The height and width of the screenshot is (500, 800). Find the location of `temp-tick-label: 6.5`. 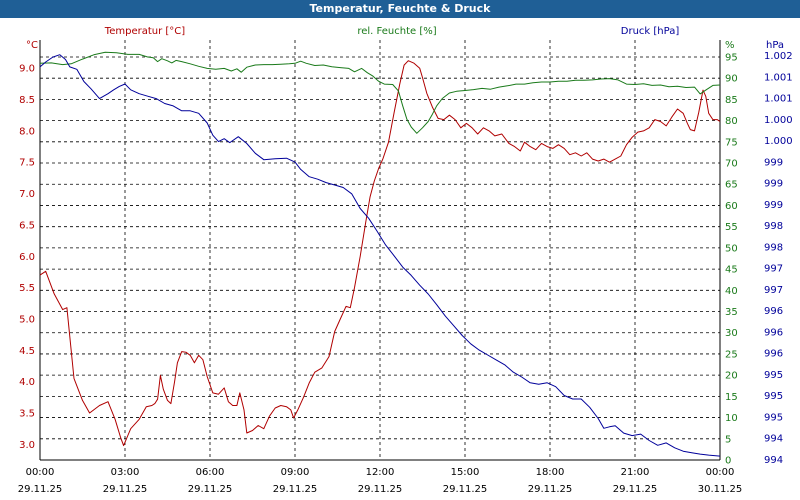

temp-tick-label: 6.5 is located at coordinates (27, 225).